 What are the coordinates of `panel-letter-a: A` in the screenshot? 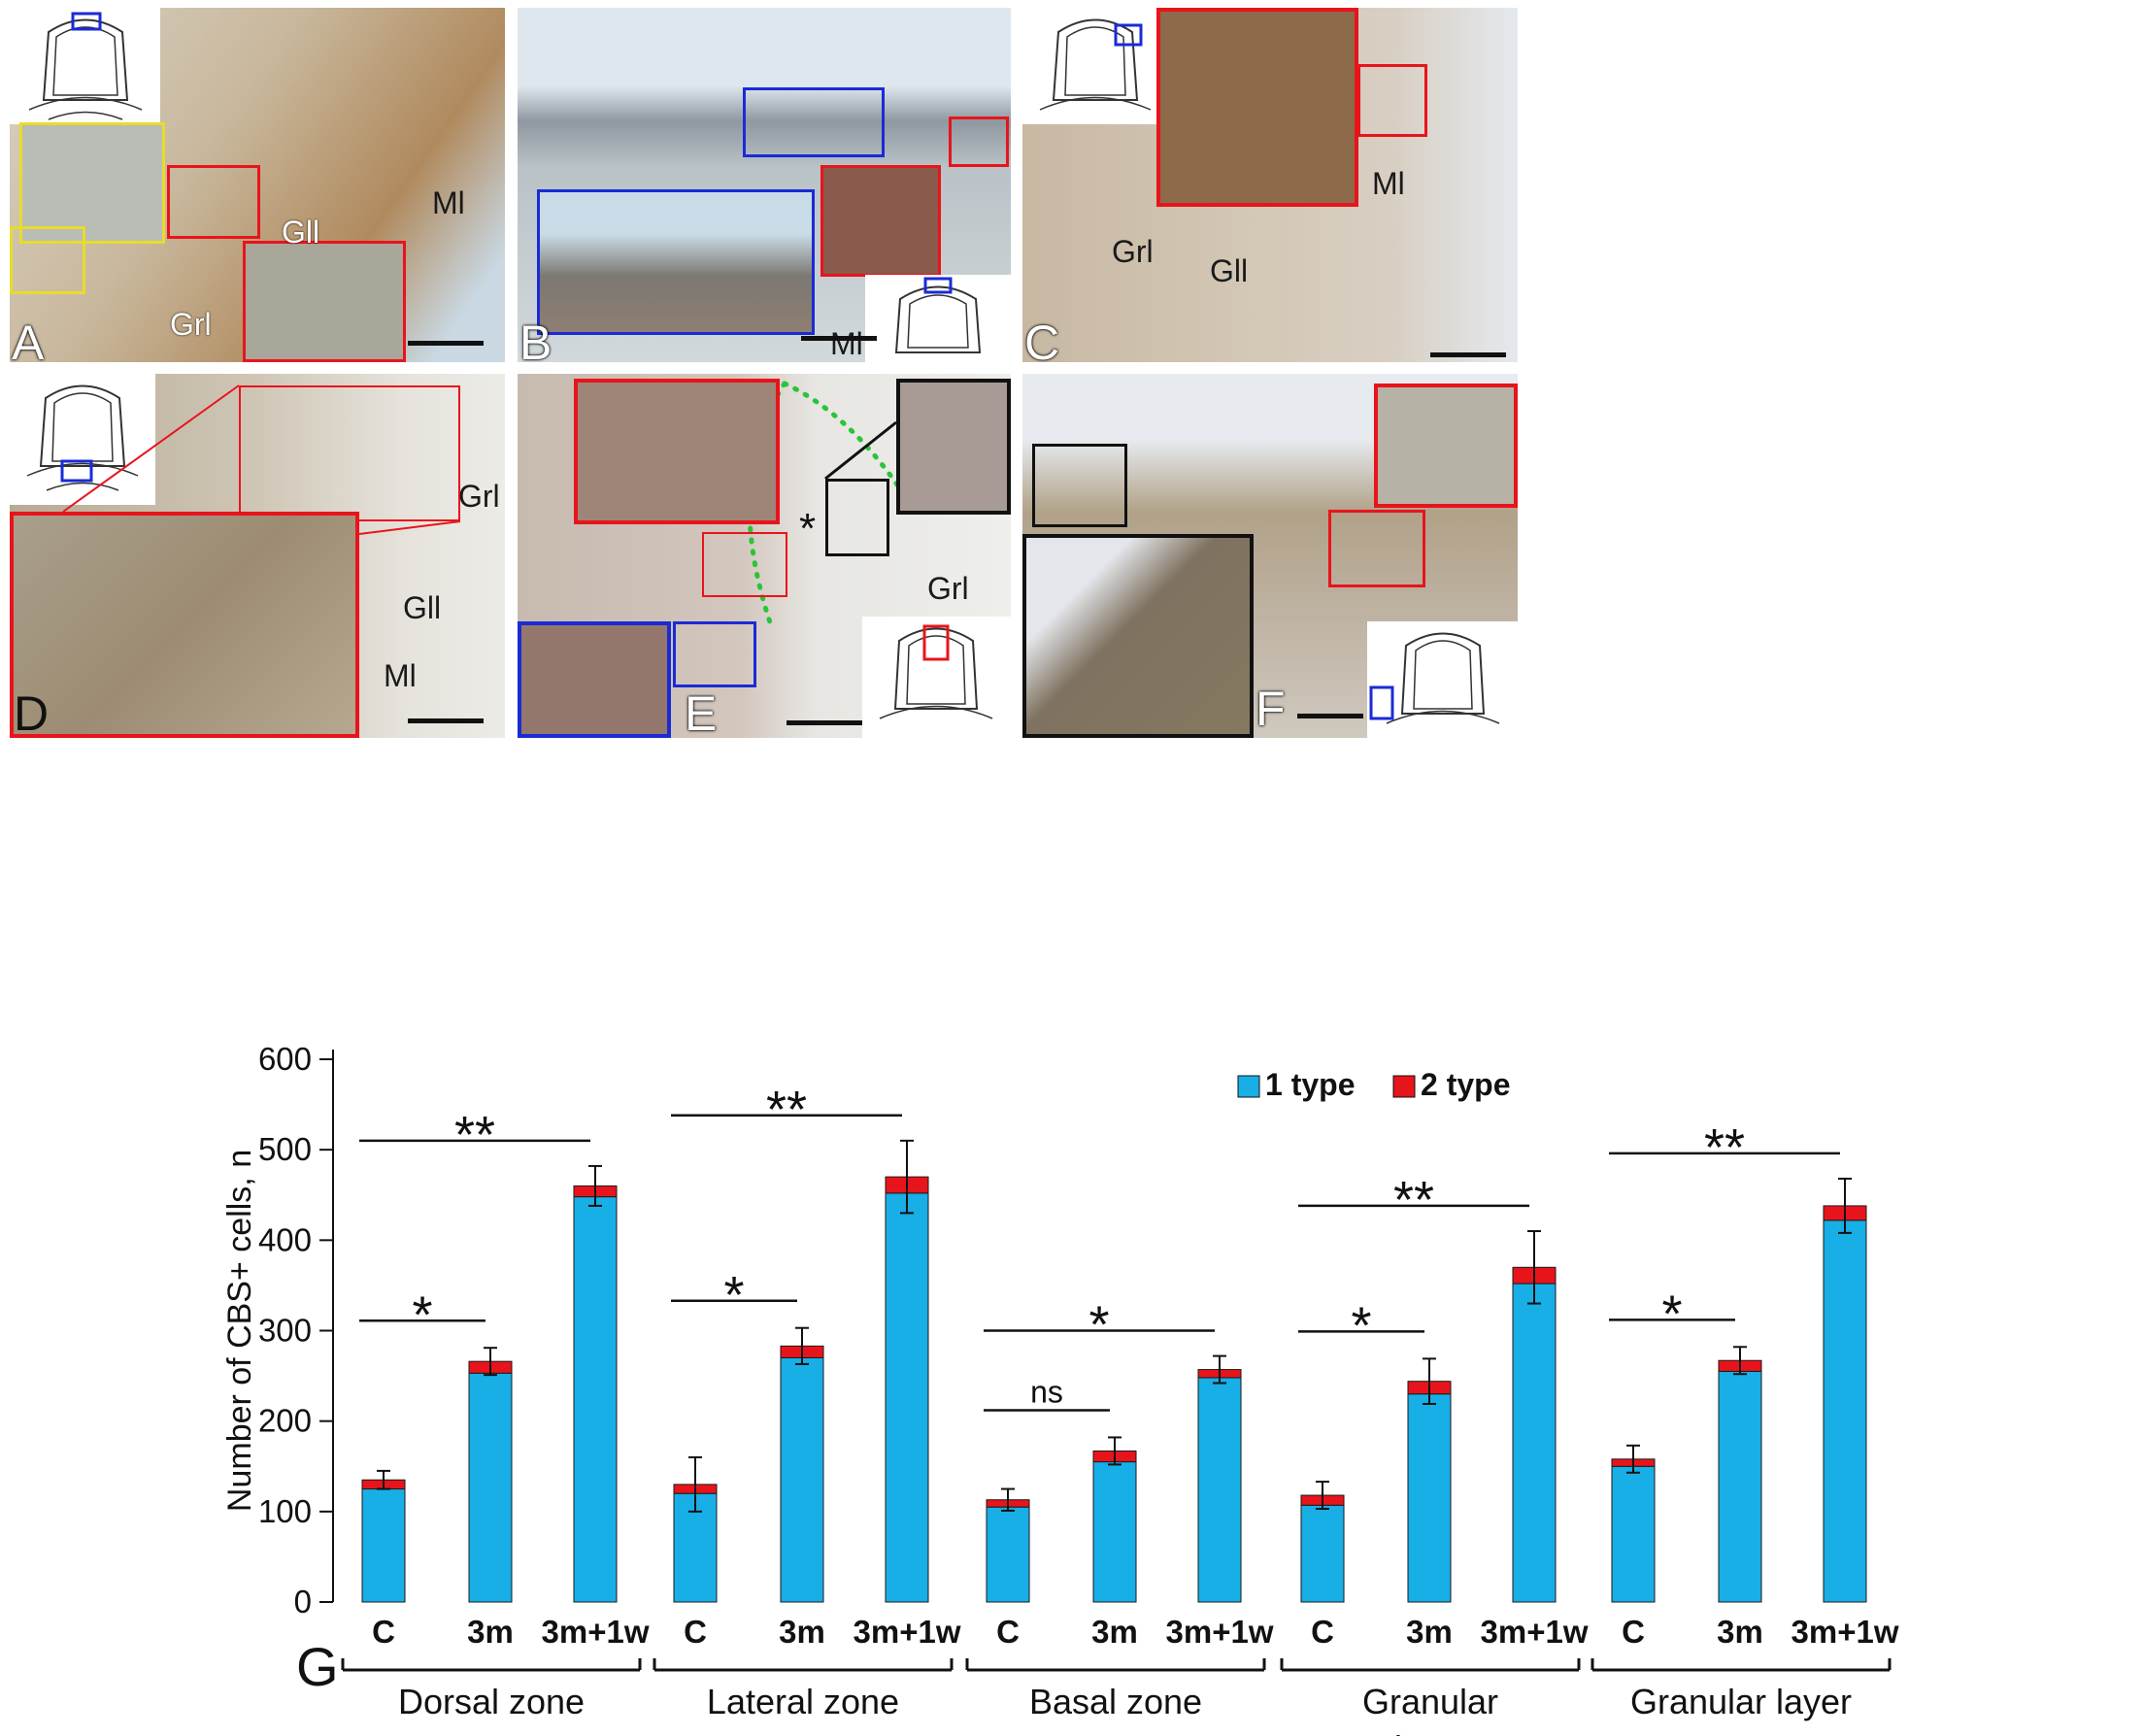 It's located at (28, 339).